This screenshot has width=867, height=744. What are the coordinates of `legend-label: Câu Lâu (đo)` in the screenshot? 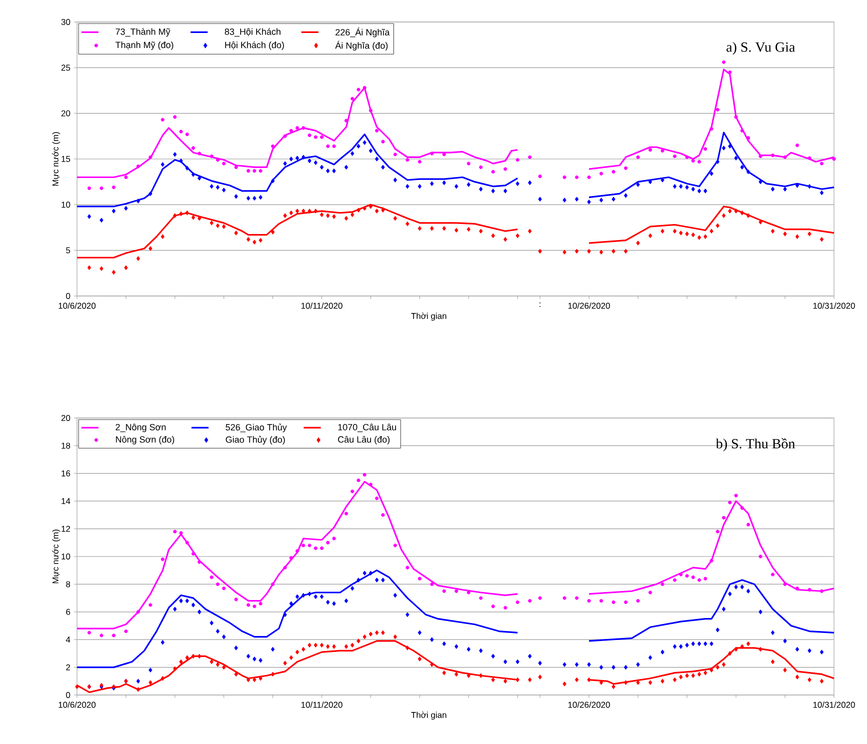 It's located at (364, 440).